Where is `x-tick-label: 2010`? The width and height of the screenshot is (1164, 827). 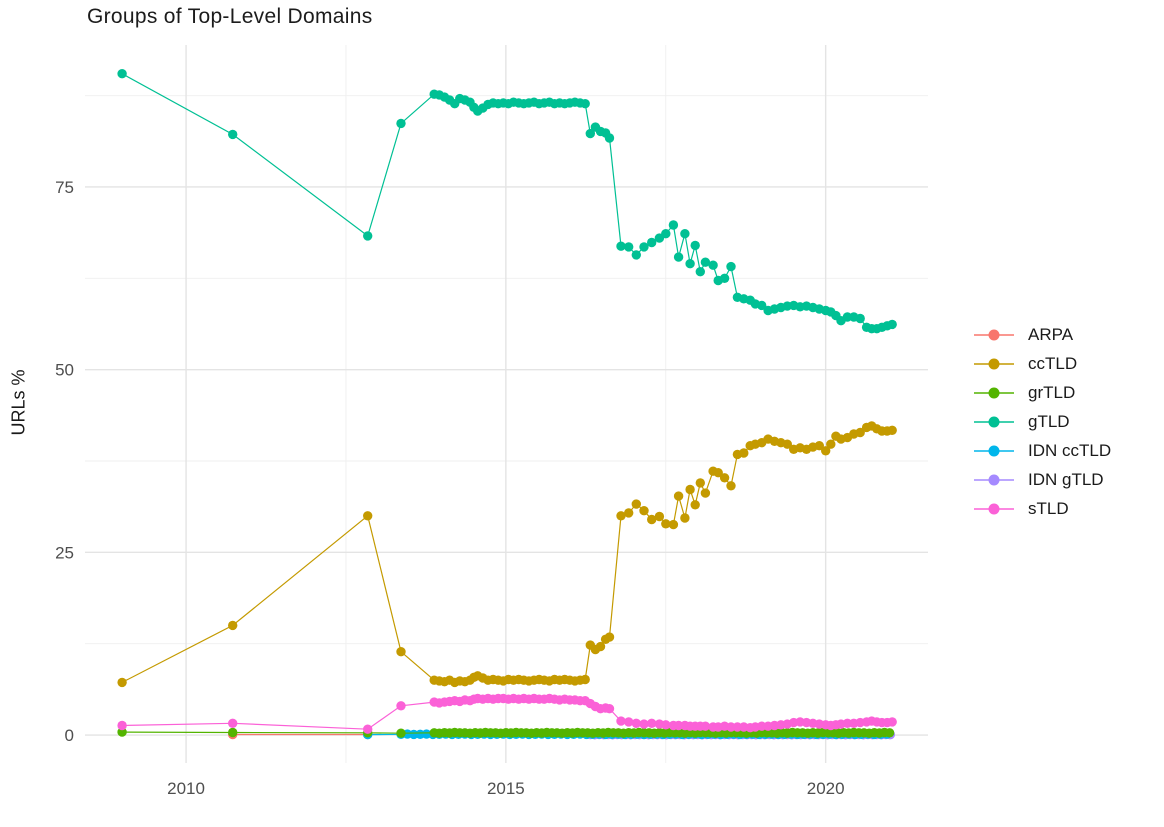 x-tick-label: 2010 is located at coordinates (186, 788).